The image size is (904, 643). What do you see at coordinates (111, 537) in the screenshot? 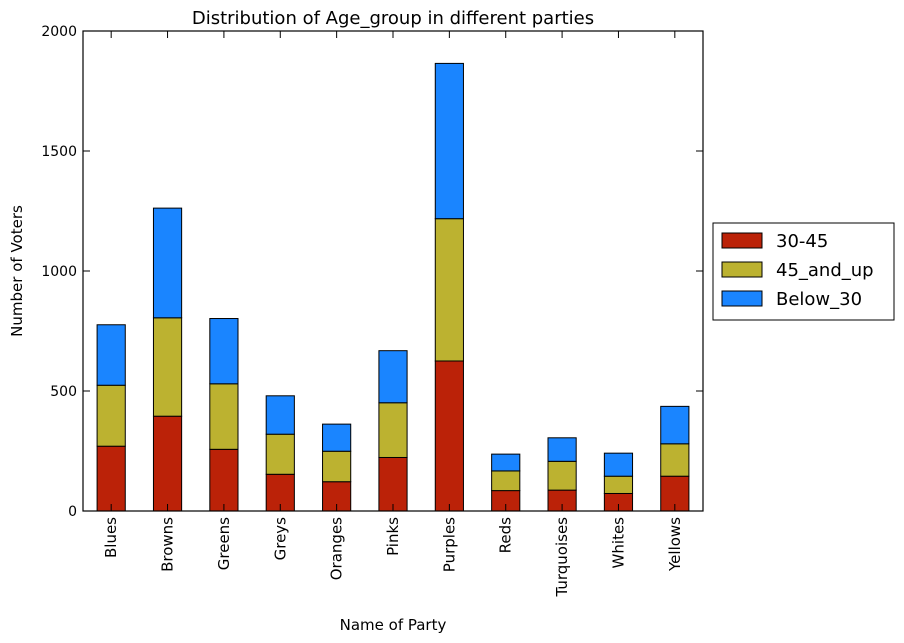
I see `x-tick-label-blues: Blues` at bounding box center [111, 537].